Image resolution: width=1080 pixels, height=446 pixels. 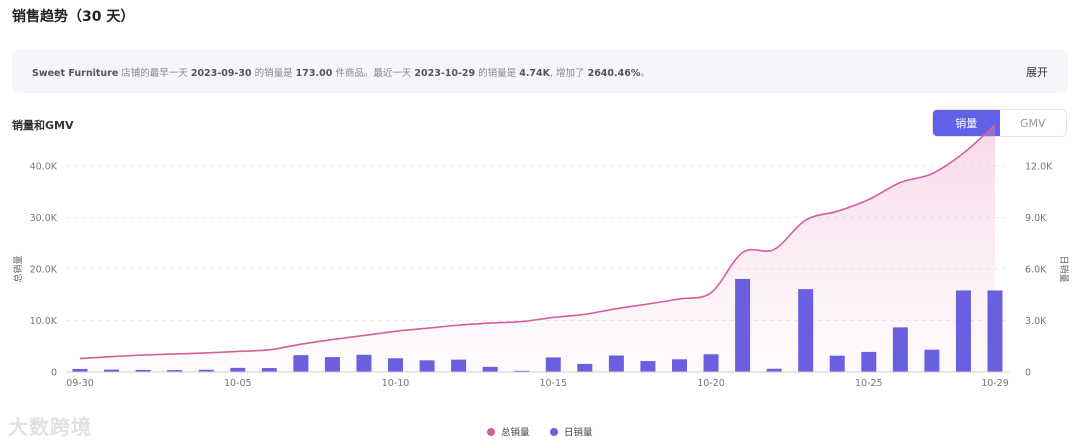 What do you see at coordinates (554, 432) in the screenshot?
I see `legend-daily-marker` at bounding box center [554, 432].